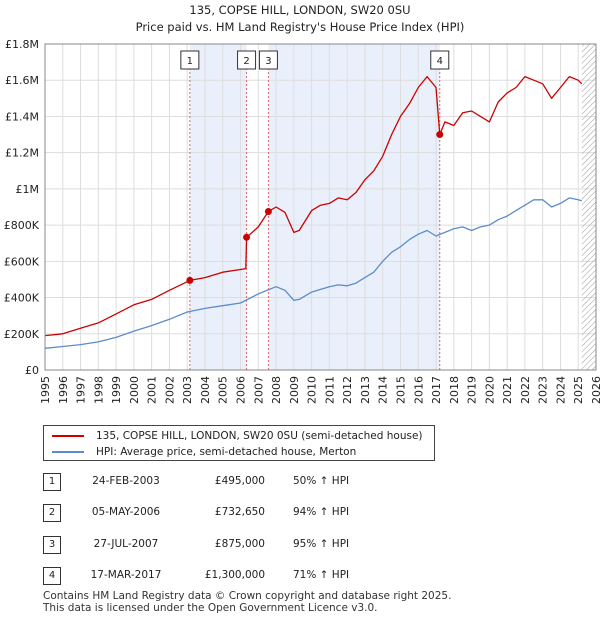 The image size is (600, 620). What do you see at coordinates (22, 334) in the screenshot?
I see `y-tick-label: £200K` at bounding box center [22, 334].